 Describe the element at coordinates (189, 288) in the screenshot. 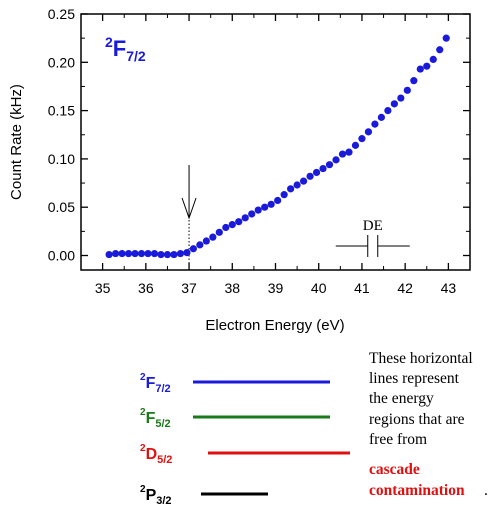

I see `x-tick-label: 37` at that location.